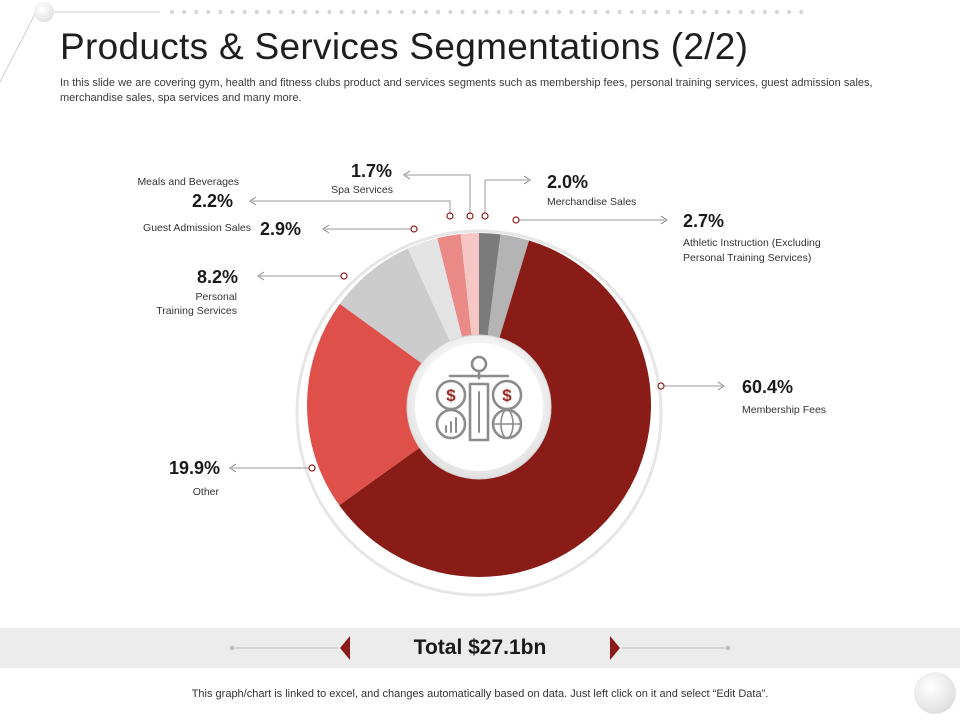 This screenshot has width=960, height=720. I want to click on label-personal-pct: 8.2%, so click(217, 277).